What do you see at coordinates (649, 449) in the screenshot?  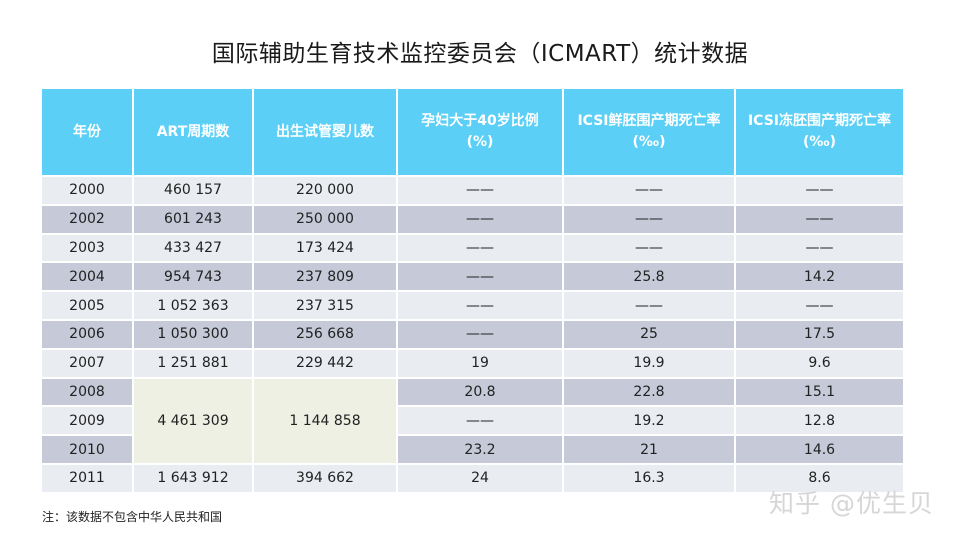 I see `cell-icsi-fresh: 21` at bounding box center [649, 449].